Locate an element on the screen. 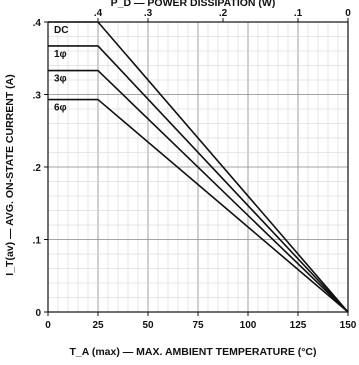 The height and width of the screenshot is (365, 359). x-tick-label: 75 is located at coordinates (198, 325).